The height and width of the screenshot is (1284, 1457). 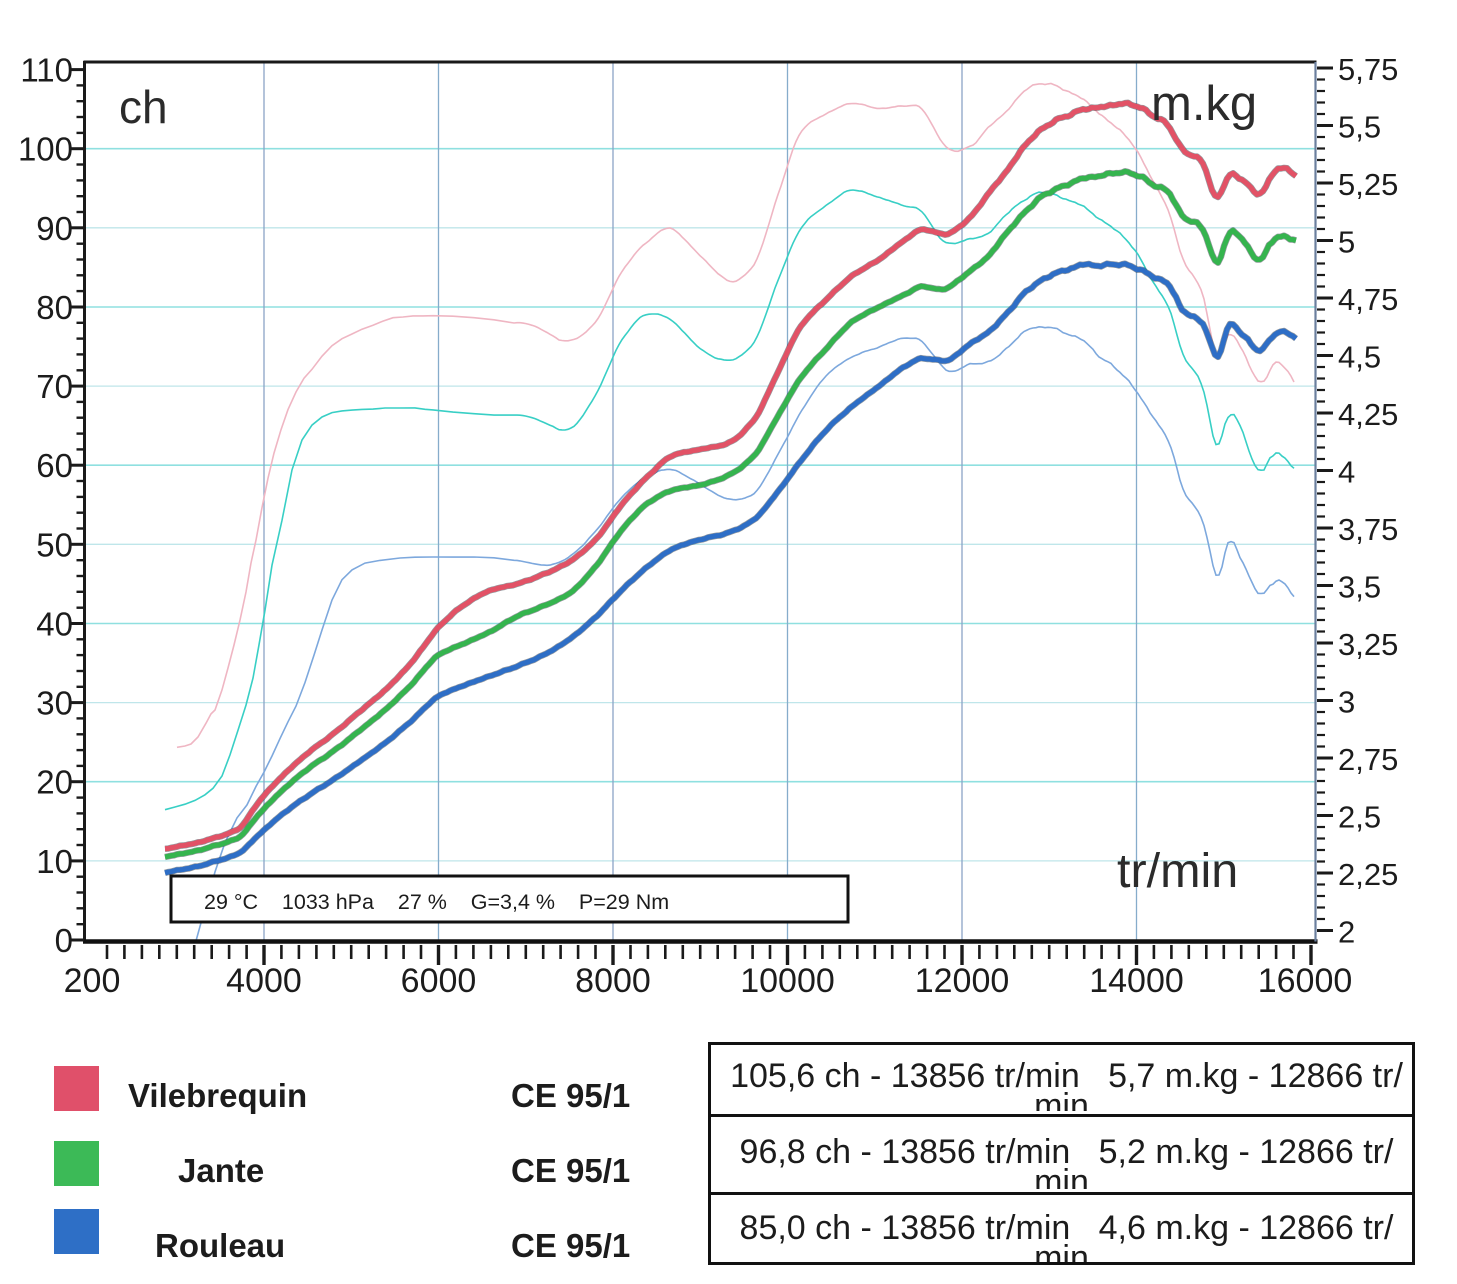 I want to click on svg-text: 2,75, so click(x=1368, y=759).